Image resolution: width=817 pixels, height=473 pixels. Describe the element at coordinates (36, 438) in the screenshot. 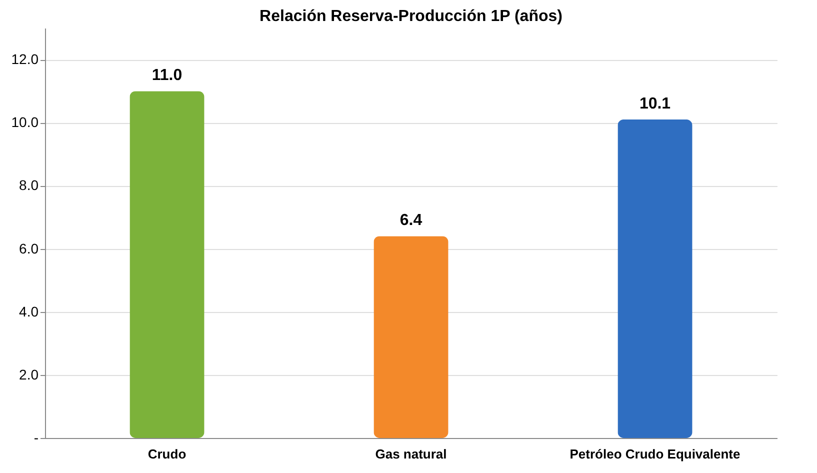

I see `y-tick-label: -` at that location.